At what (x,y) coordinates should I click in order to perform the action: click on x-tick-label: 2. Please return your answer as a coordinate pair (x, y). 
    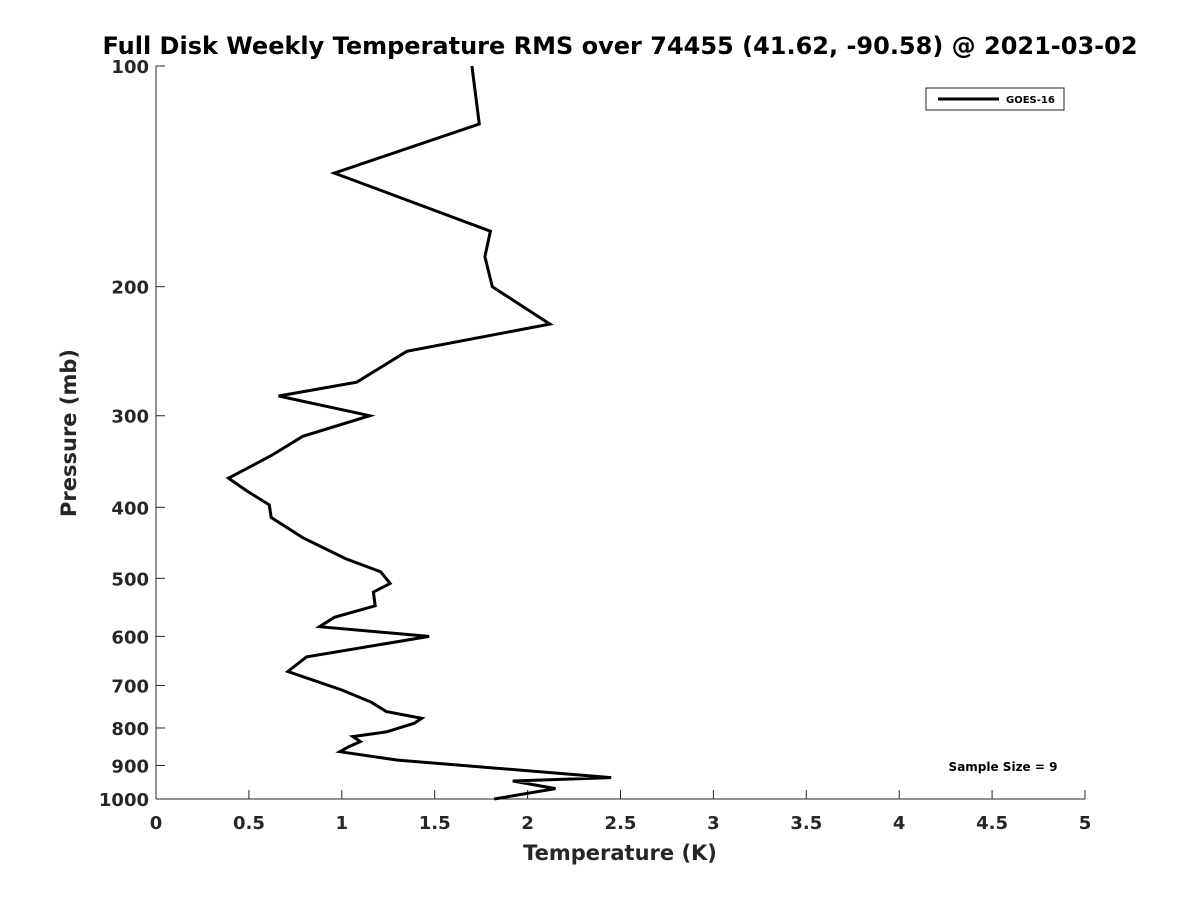
    Looking at the image, I should click on (527, 823).